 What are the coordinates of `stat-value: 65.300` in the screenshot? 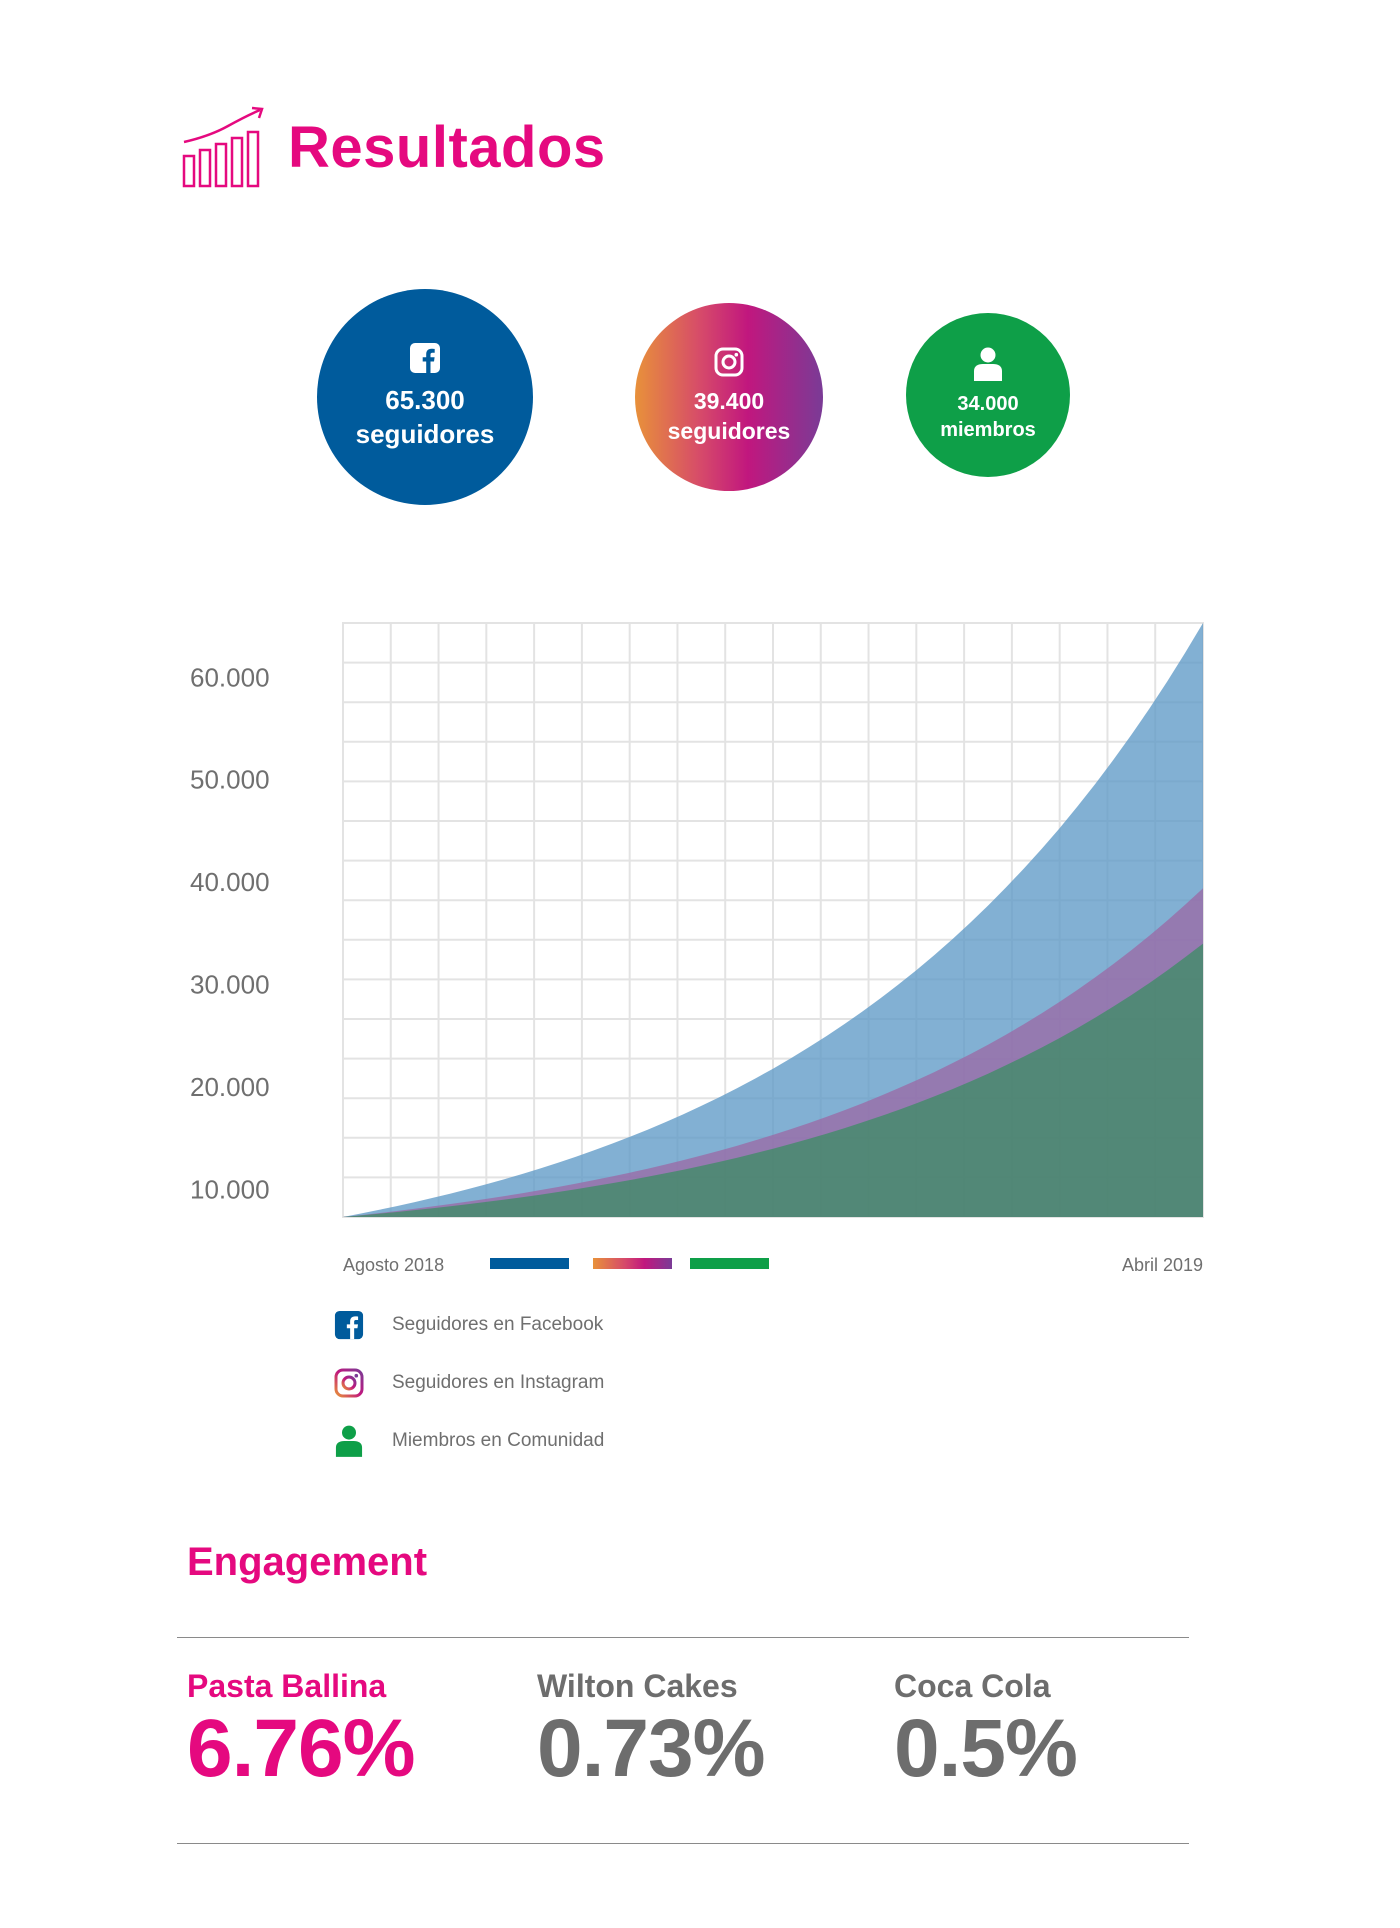 It's located at (425, 400).